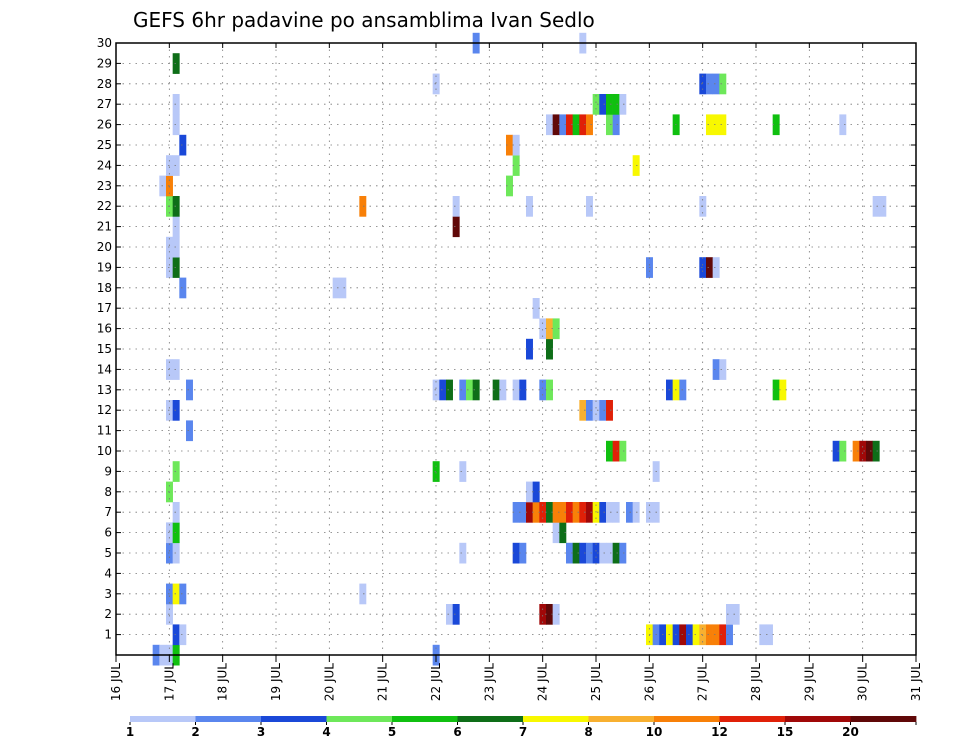  Describe the element at coordinates (108, 553) in the screenshot. I see `y-tick-label: 5` at that location.